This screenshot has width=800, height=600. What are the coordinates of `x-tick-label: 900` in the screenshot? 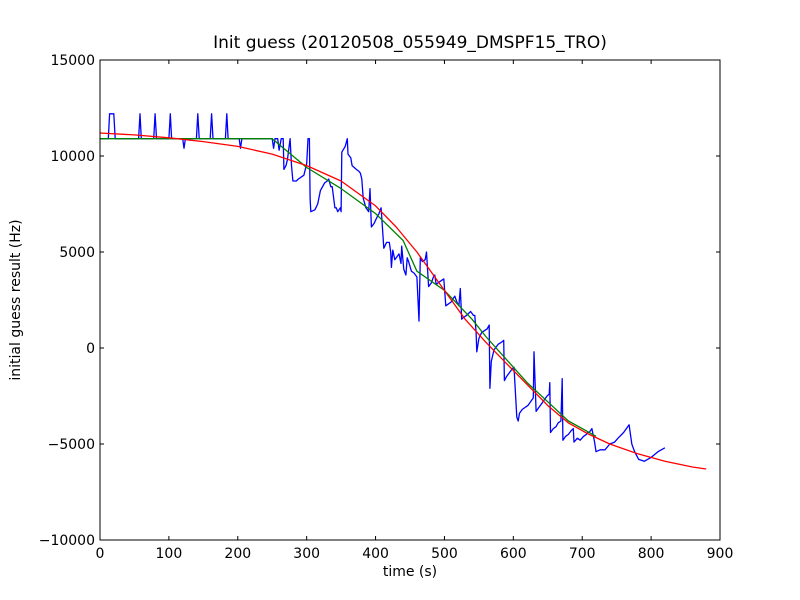 It's located at (720, 554).